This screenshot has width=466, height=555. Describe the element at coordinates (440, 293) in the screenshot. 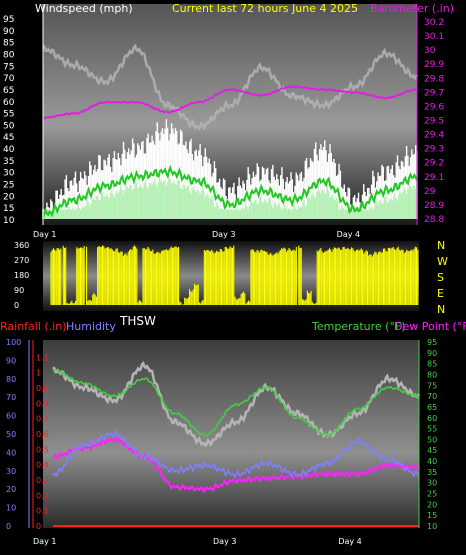

I see `compass-label: E` at that location.